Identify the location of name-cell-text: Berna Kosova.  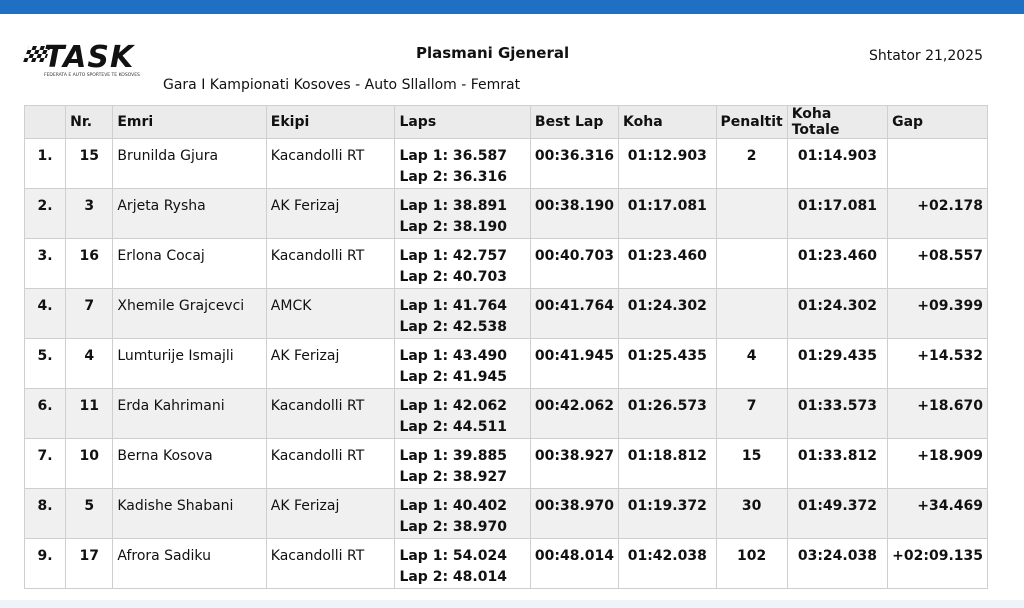
(165, 456).